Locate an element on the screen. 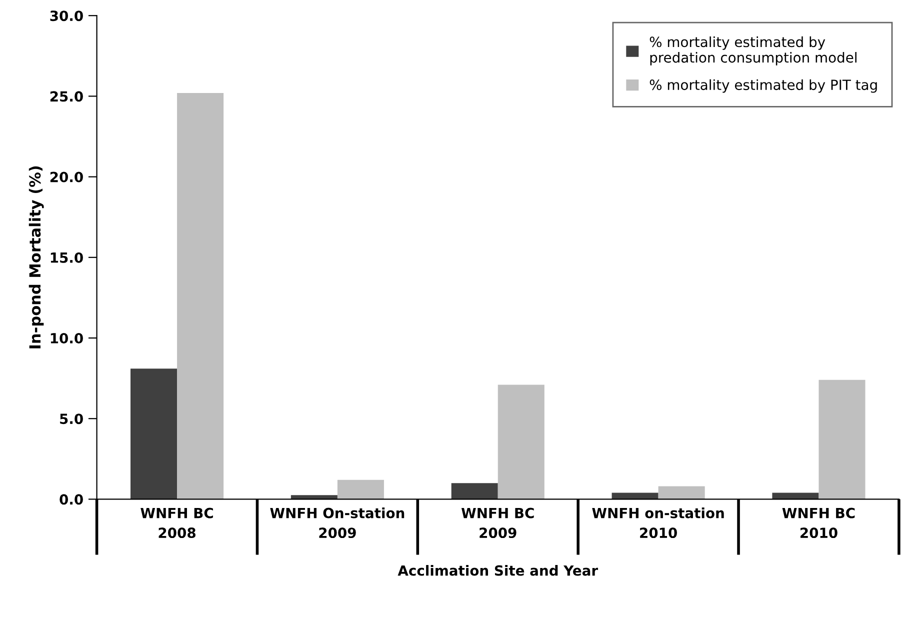  y-tick-label: 0.0 is located at coordinates (71, 499).